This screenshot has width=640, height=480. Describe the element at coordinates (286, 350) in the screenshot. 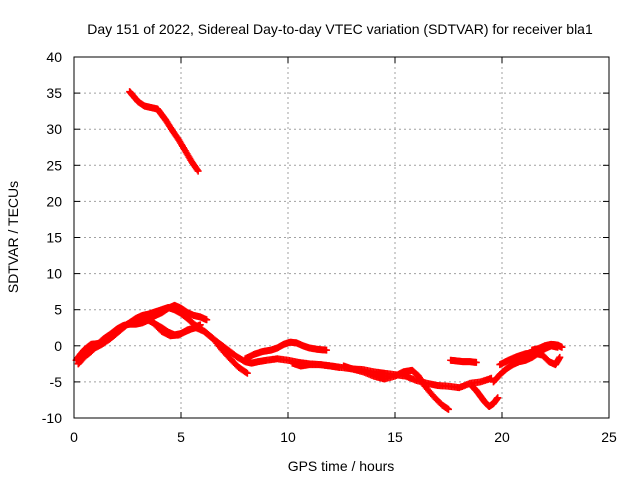

I see `series-arc-e` at that location.